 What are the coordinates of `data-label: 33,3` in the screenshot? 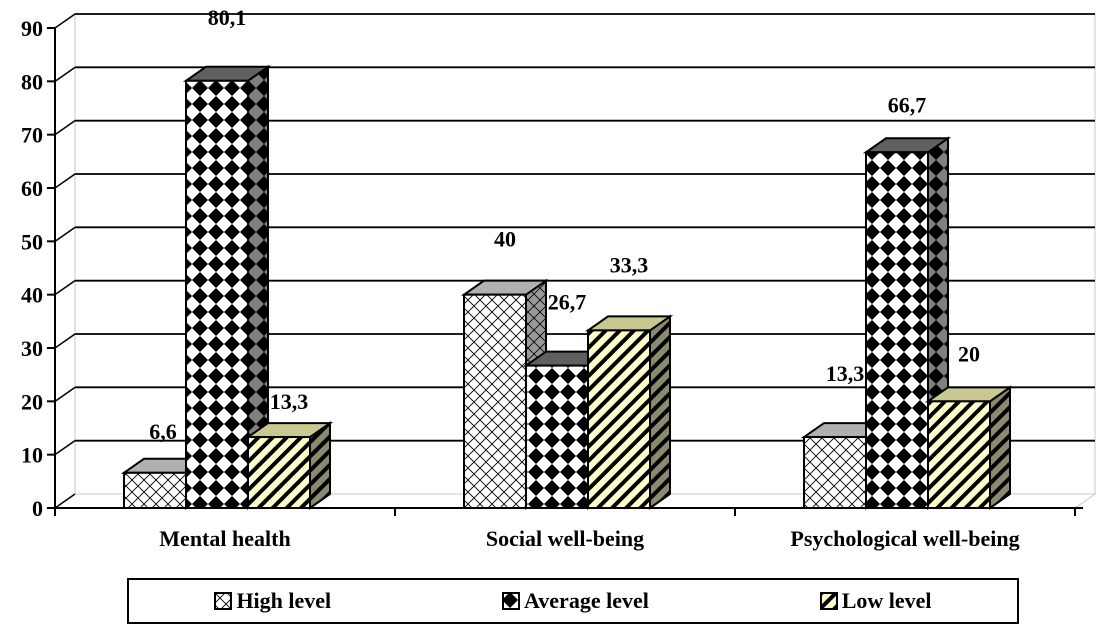 It's located at (629, 264).